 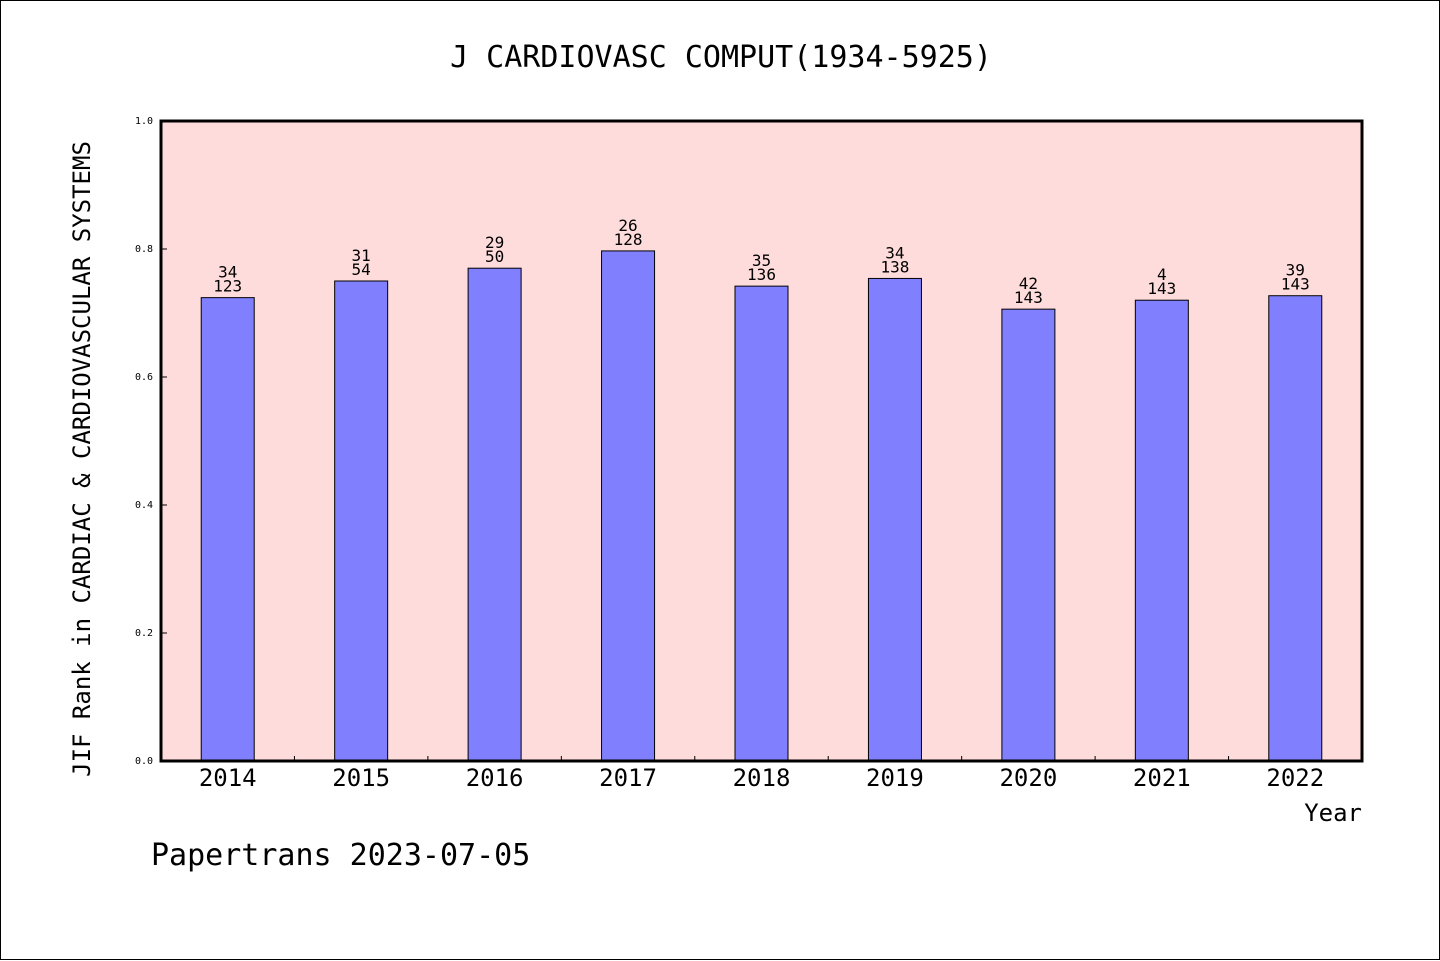 What do you see at coordinates (1162, 778) in the screenshot?
I see `x-tick-label: 2021` at bounding box center [1162, 778].